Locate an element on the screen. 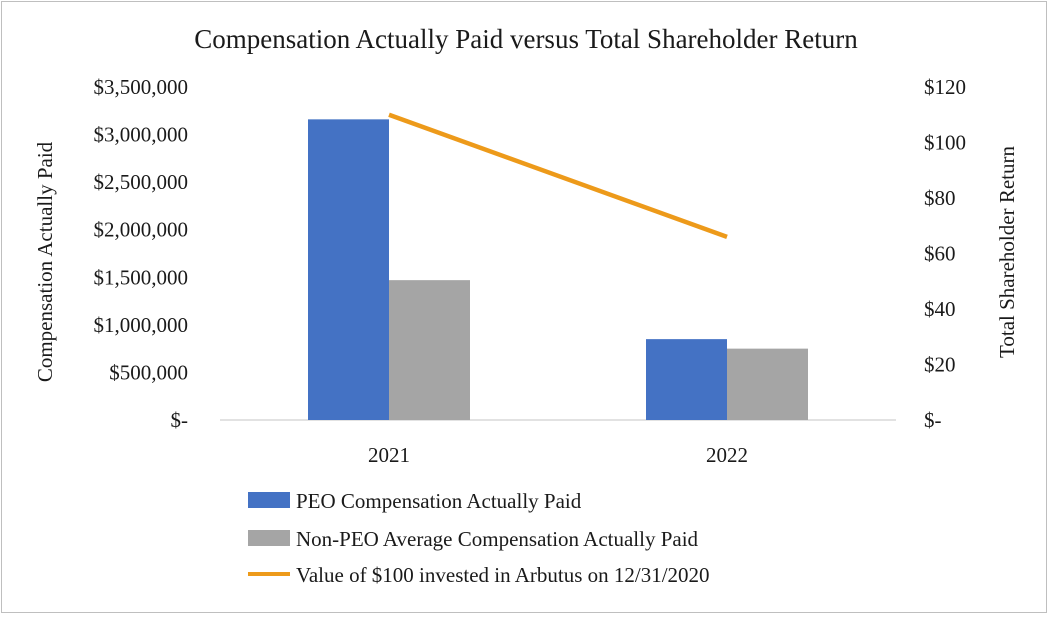 The image size is (1048, 617). right-tick-label: $- is located at coordinates (933, 420).